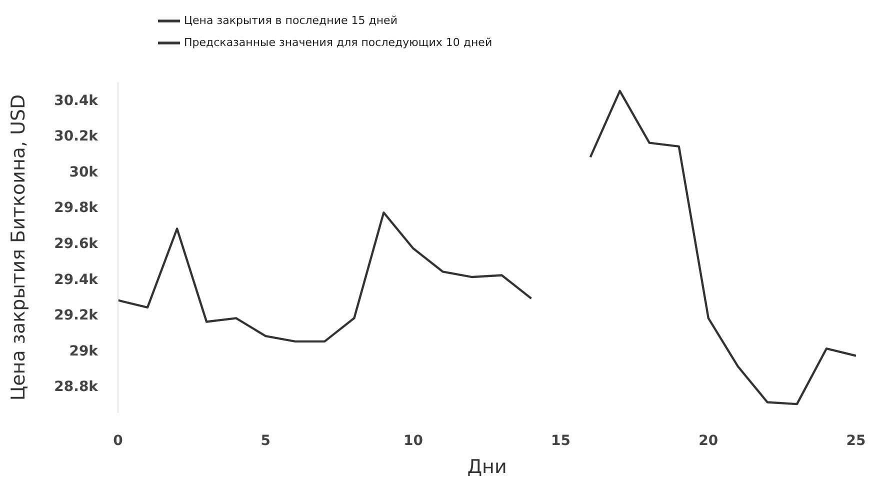  Describe the element at coordinates (19, 247) in the screenshot. I see `y-axis-title: Цена закрытия Биткоина, USD` at that location.